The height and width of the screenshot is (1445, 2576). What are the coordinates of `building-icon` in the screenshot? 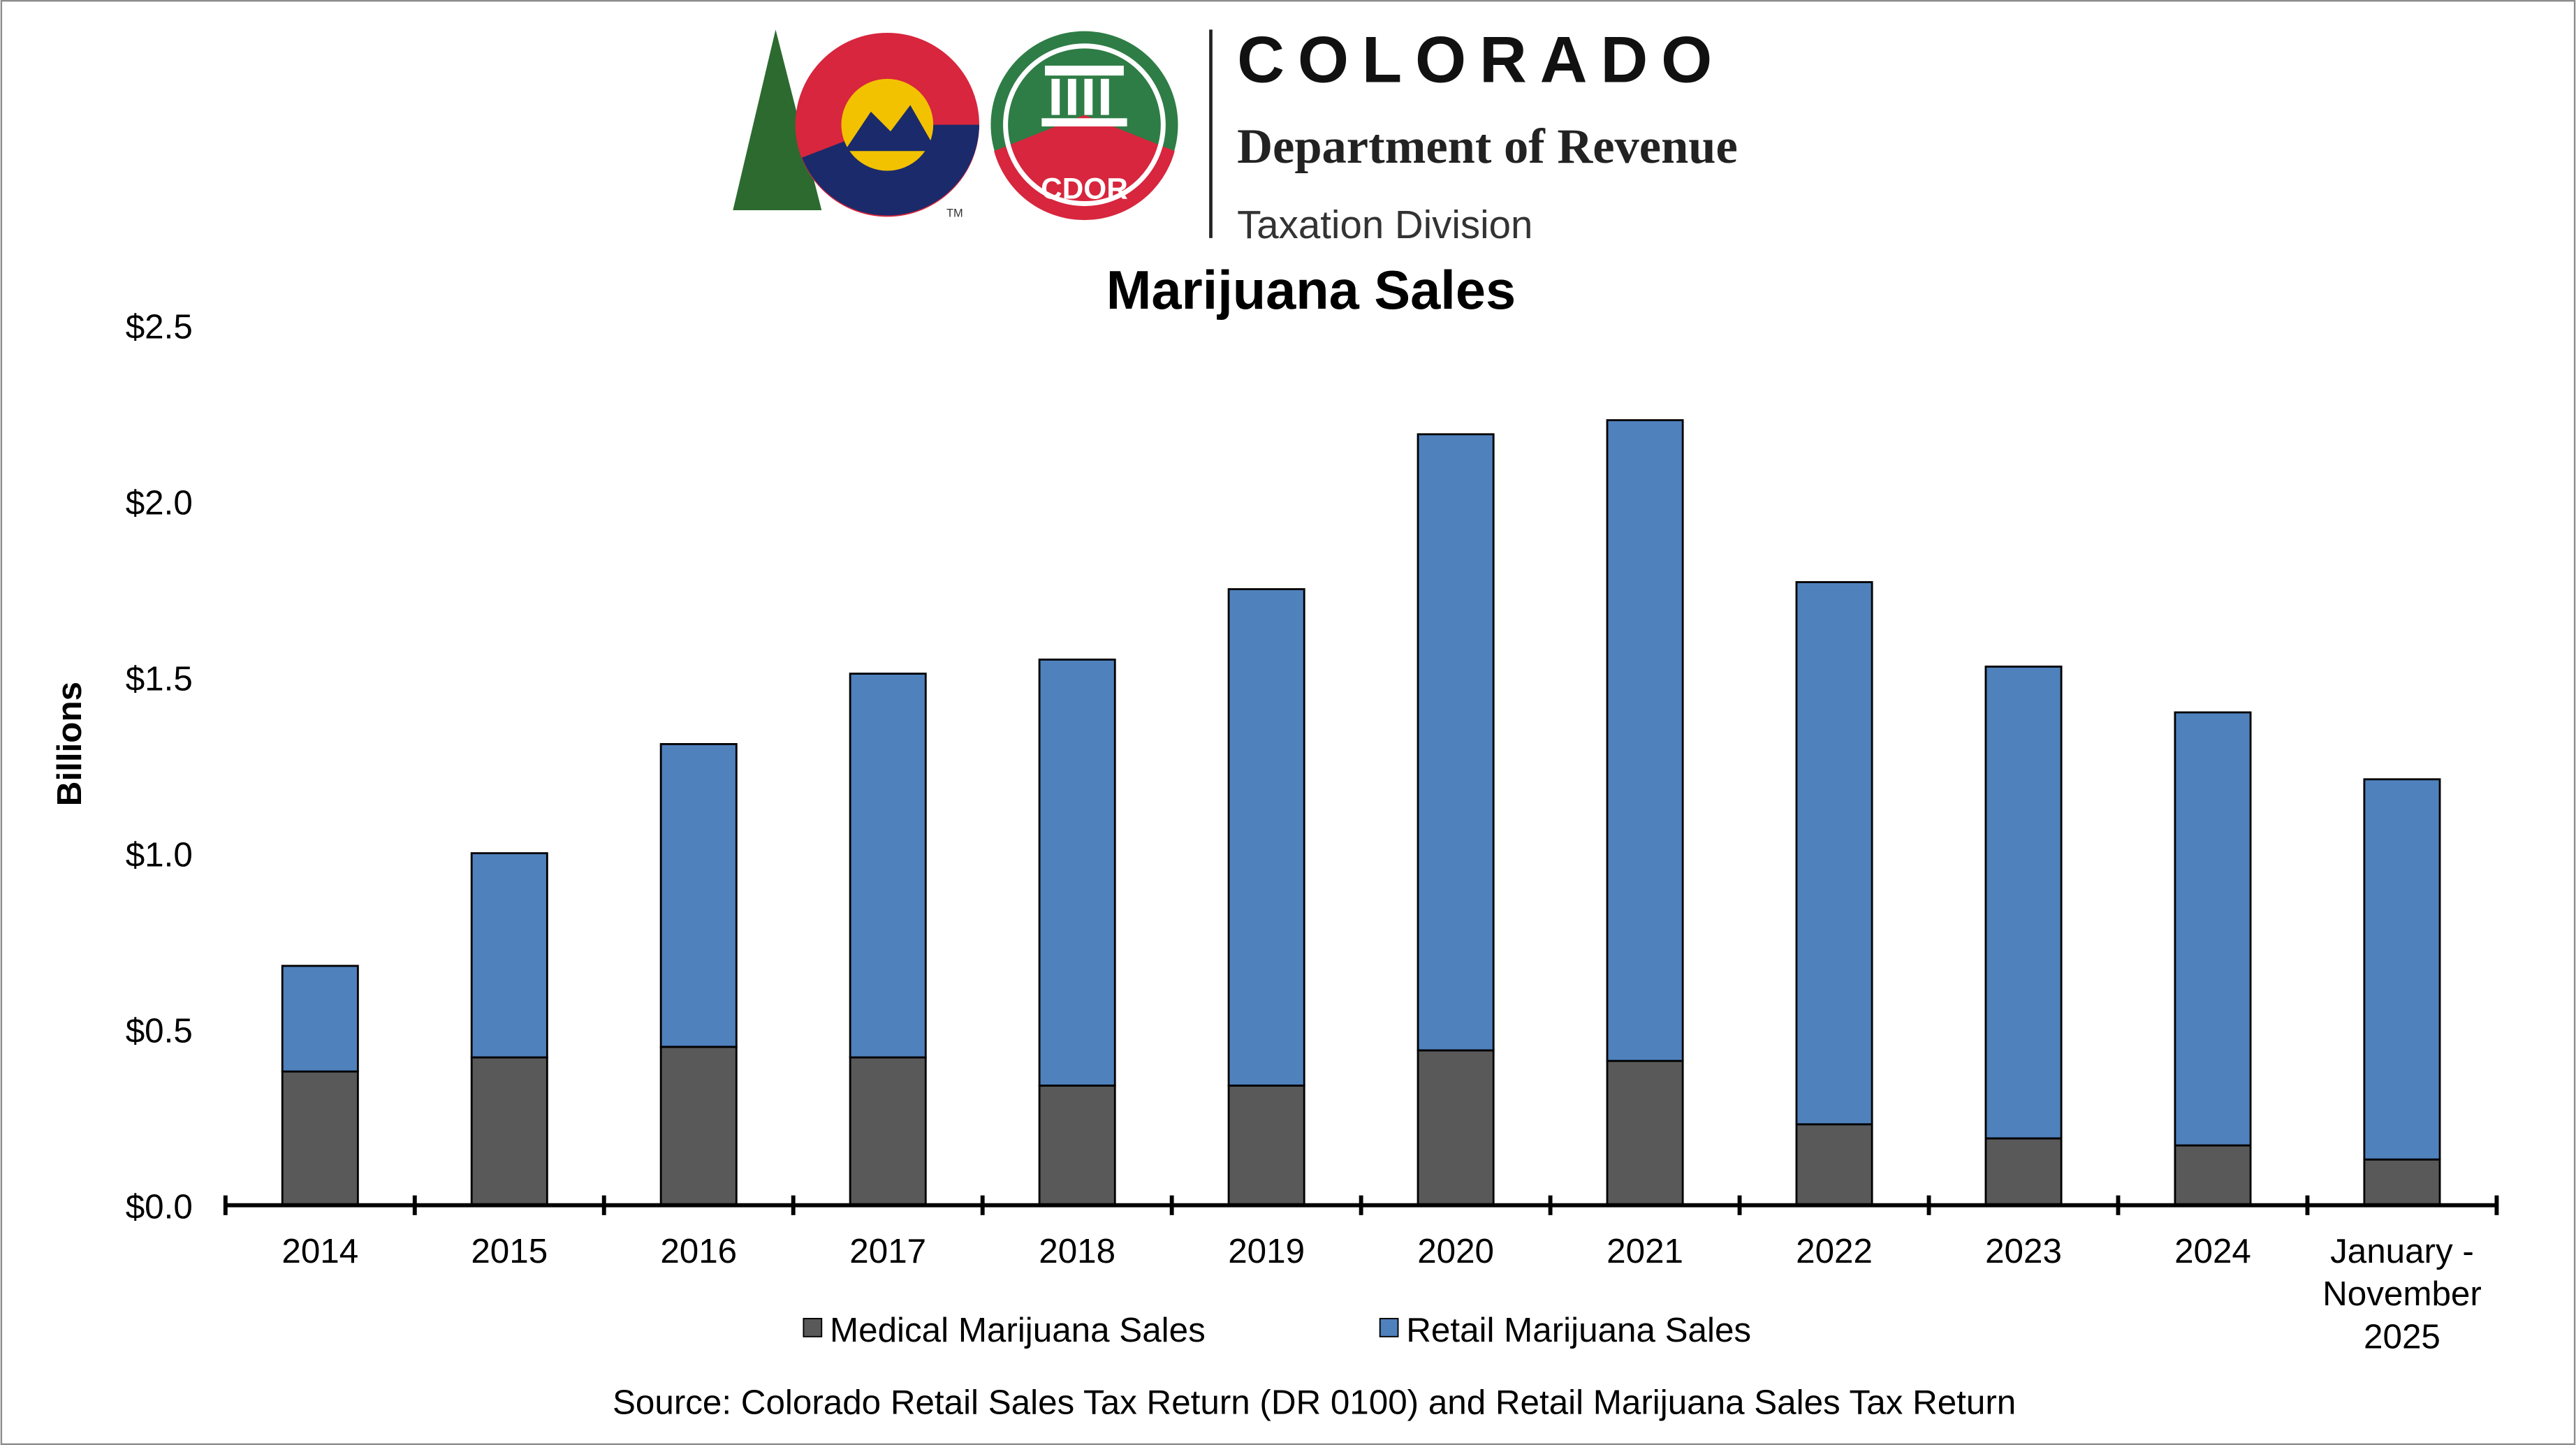 It's located at (1084, 96).